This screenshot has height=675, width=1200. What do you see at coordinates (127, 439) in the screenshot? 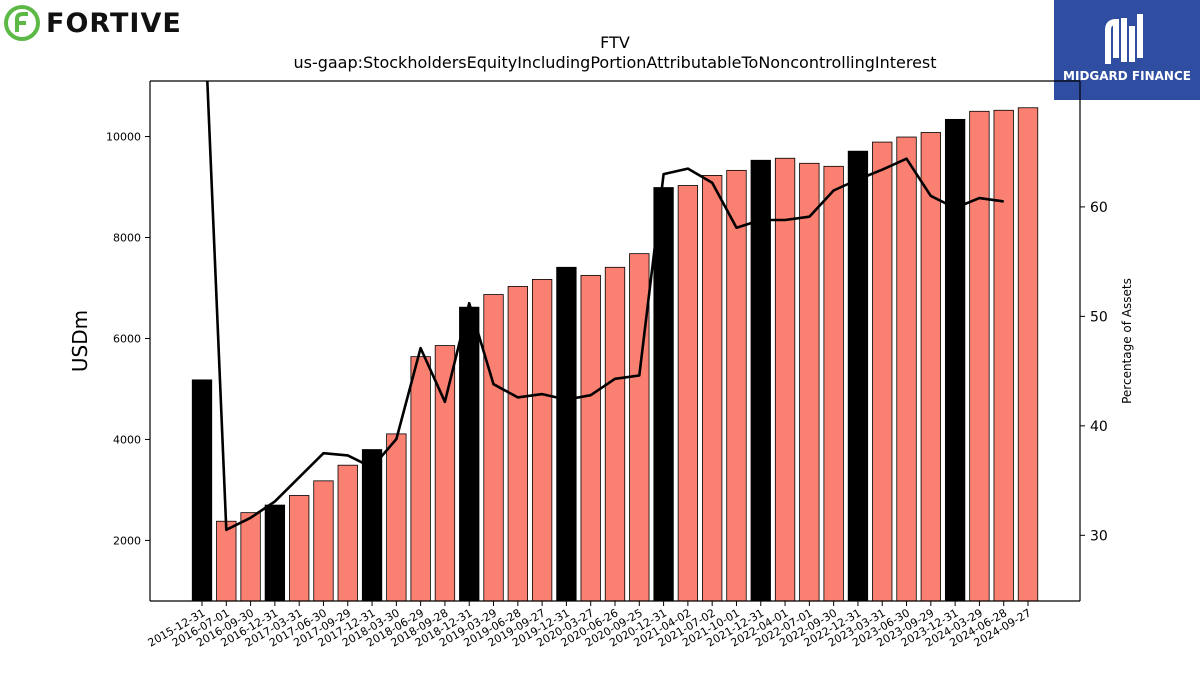
I see `y-tick-label-4000: 4000` at bounding box center [127, 439].